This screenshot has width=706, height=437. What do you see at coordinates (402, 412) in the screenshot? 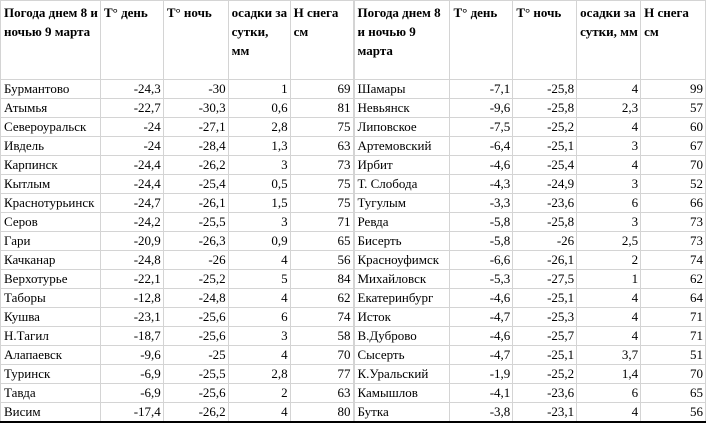
I see `cell-station: Бутка` at bounding box center [402, 412].